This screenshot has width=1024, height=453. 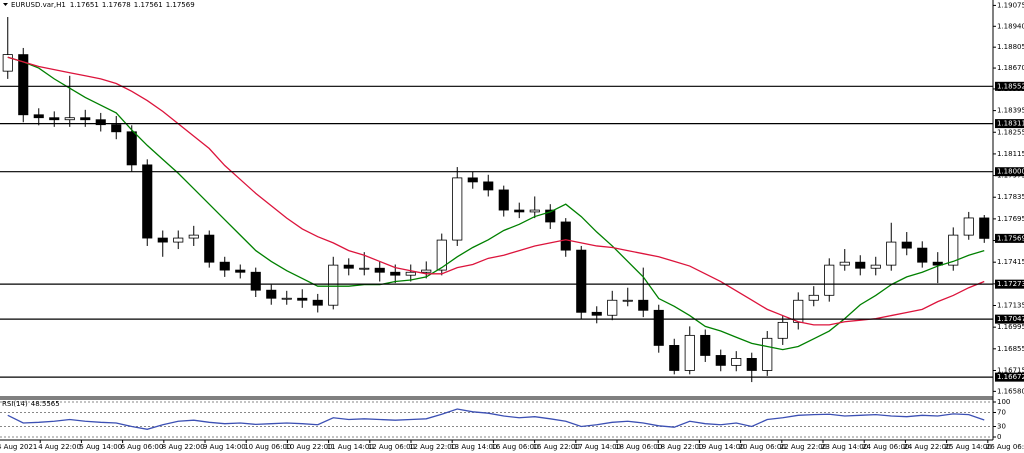 What do you see at coordinates (1010, 172) in the screenshot?
I see `level-label: 1.18000` at bounding box center [1010, 172].